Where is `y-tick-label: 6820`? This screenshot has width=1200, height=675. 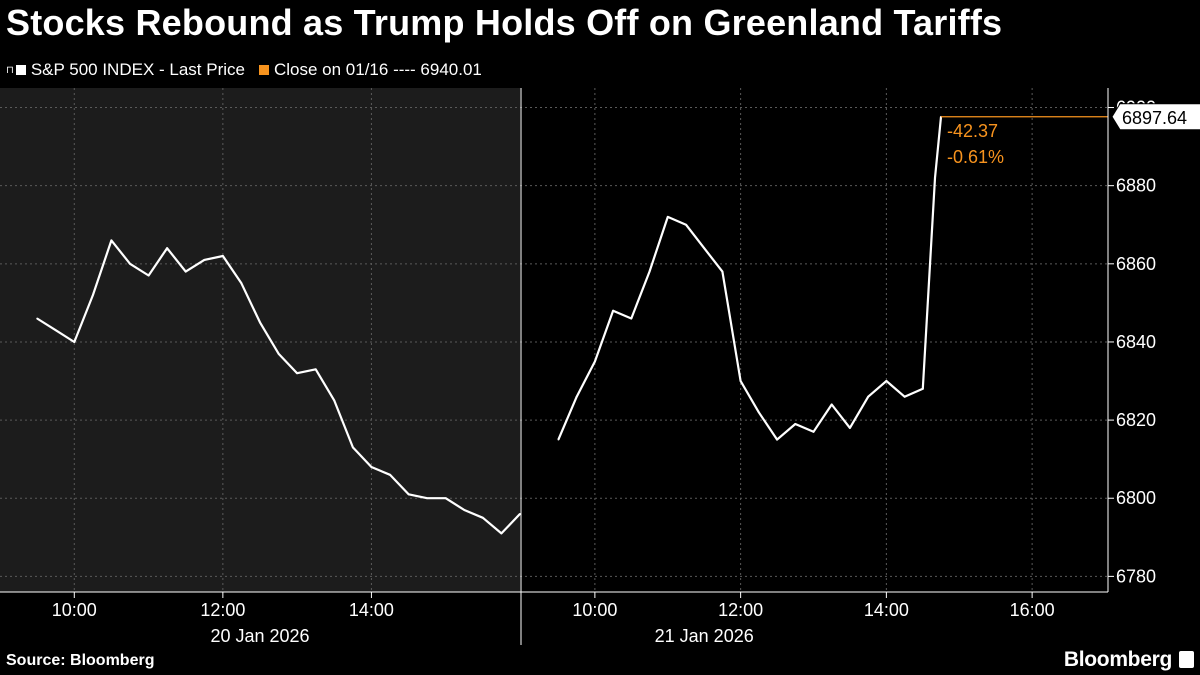
y-tick-label: 6820 is located at coordinates (1136, 420).